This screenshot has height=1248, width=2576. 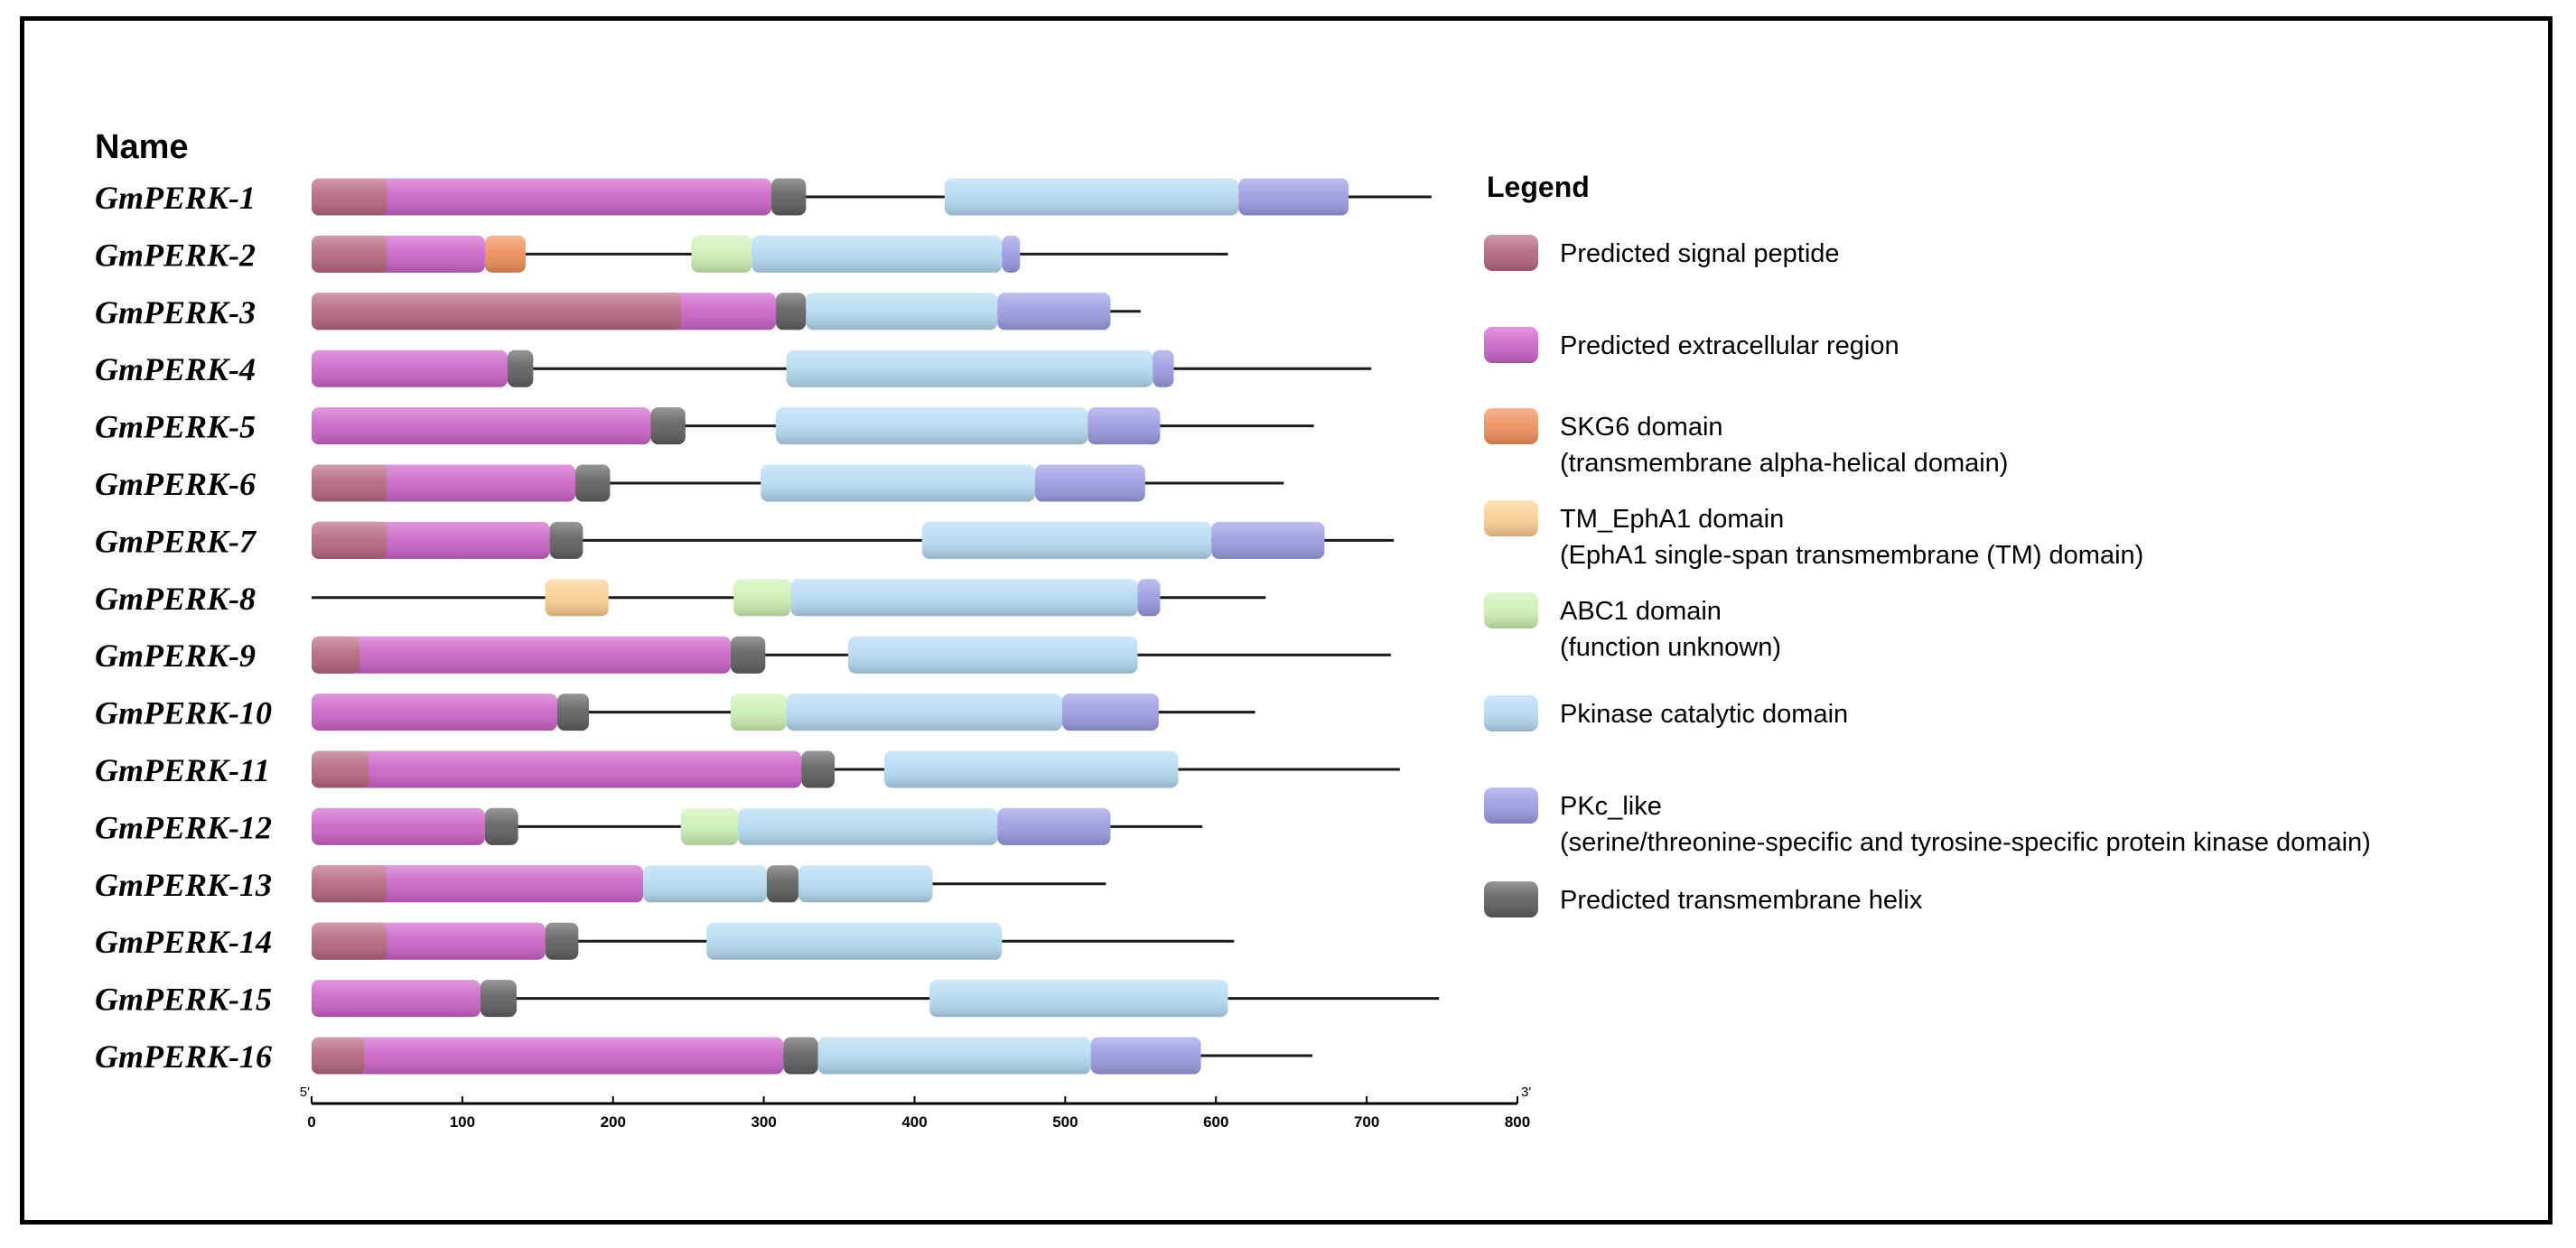 I want to click on protein-row: GmPERK-16, so click(x=704, y=1056).